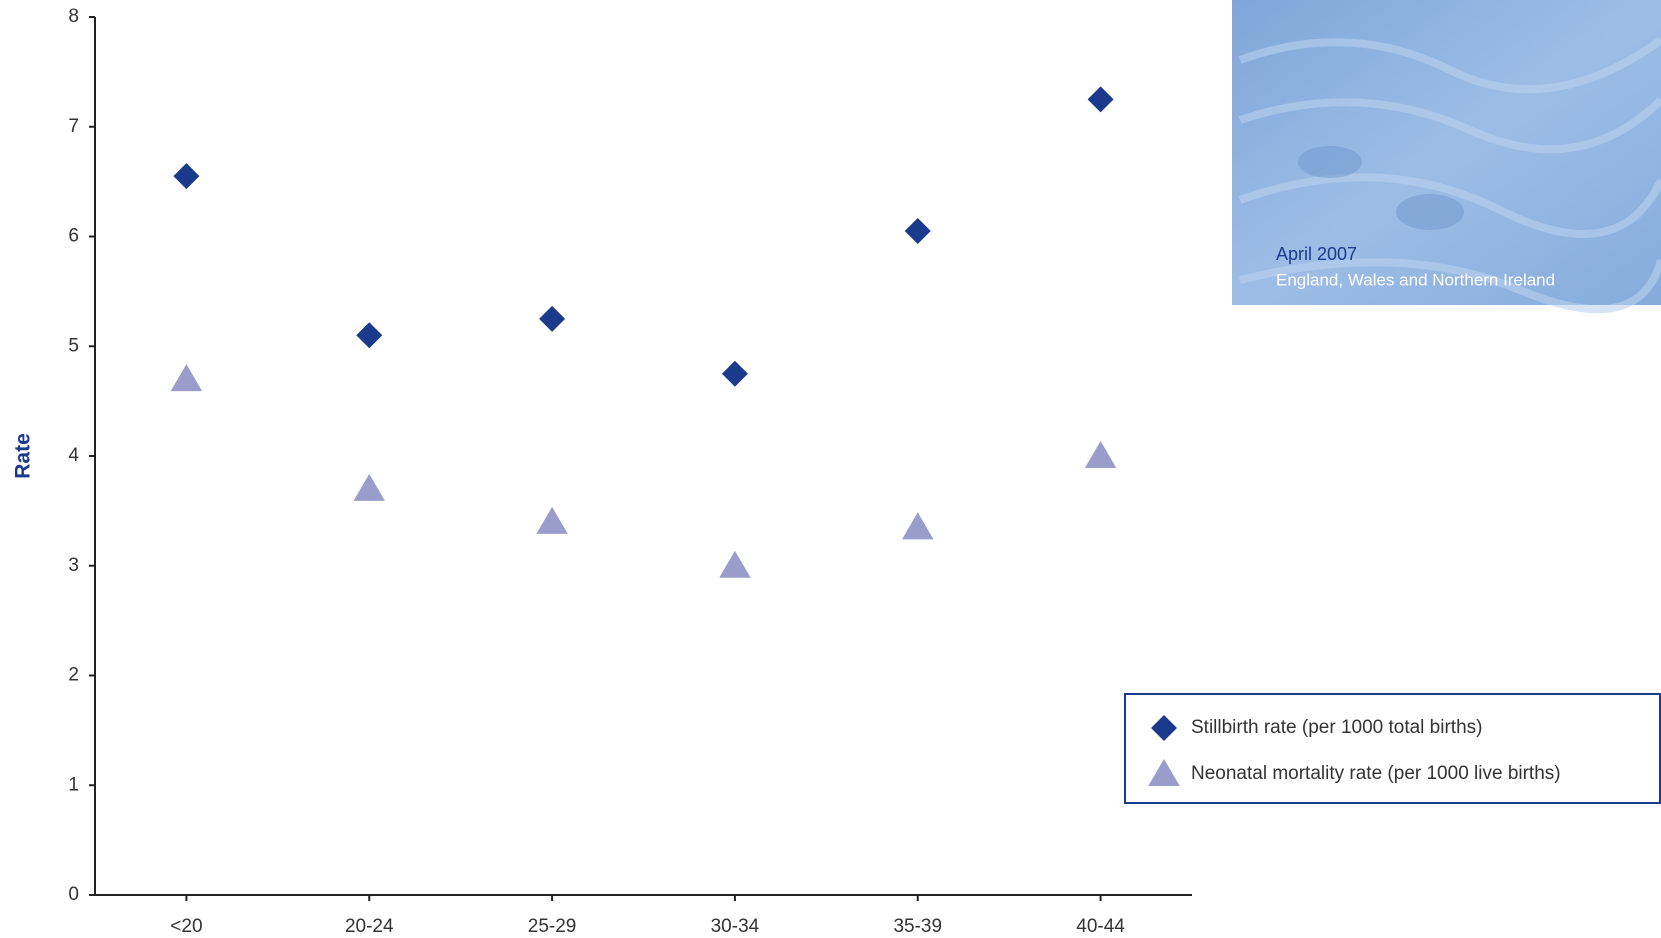 The height and width of the screenshot is (938, 1661). I want to click on x-tick-label: 30-34, so click(735, 926).